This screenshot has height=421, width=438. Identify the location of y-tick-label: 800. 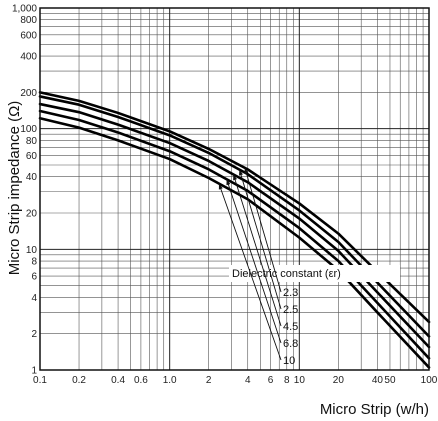
(28, 20).